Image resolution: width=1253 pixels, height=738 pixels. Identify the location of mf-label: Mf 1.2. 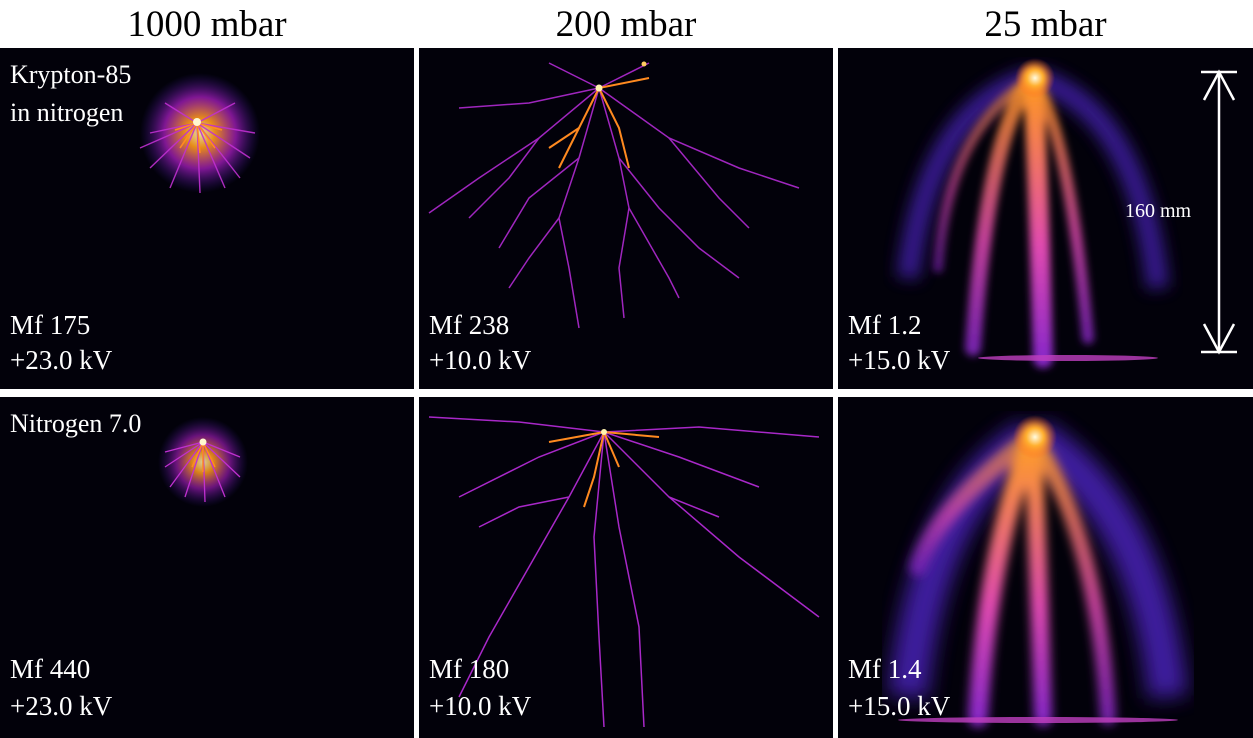
(885, 325).